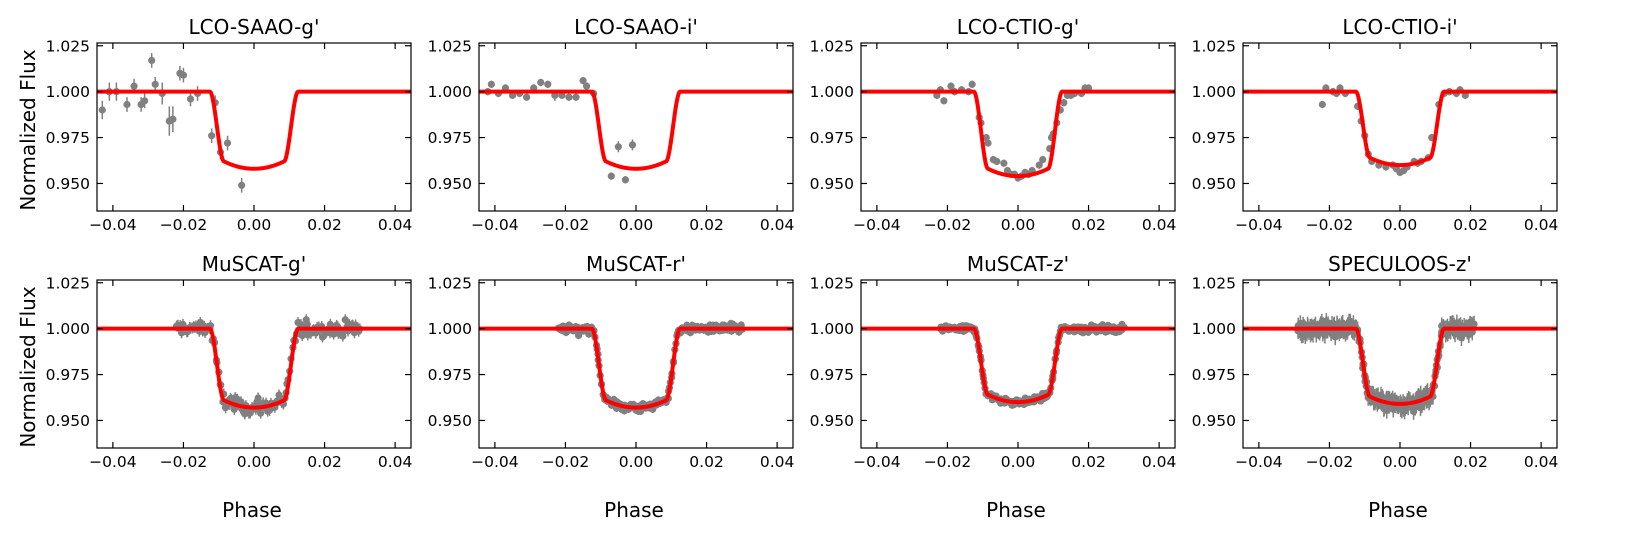  What do you see at coordinates (1016, 510) in the screenshot?
I see `x-axis-label-3: Phase` at bounding box center [1016, 510].